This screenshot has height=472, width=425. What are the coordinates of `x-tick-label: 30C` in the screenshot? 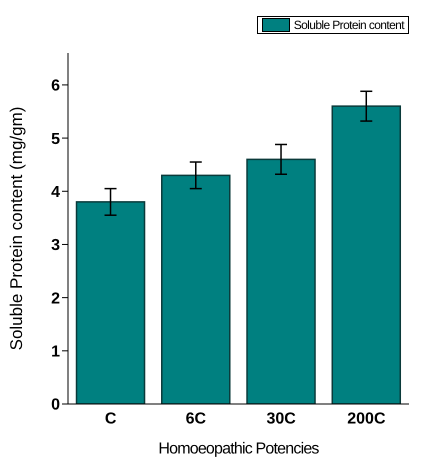 It's located at (281, 419).